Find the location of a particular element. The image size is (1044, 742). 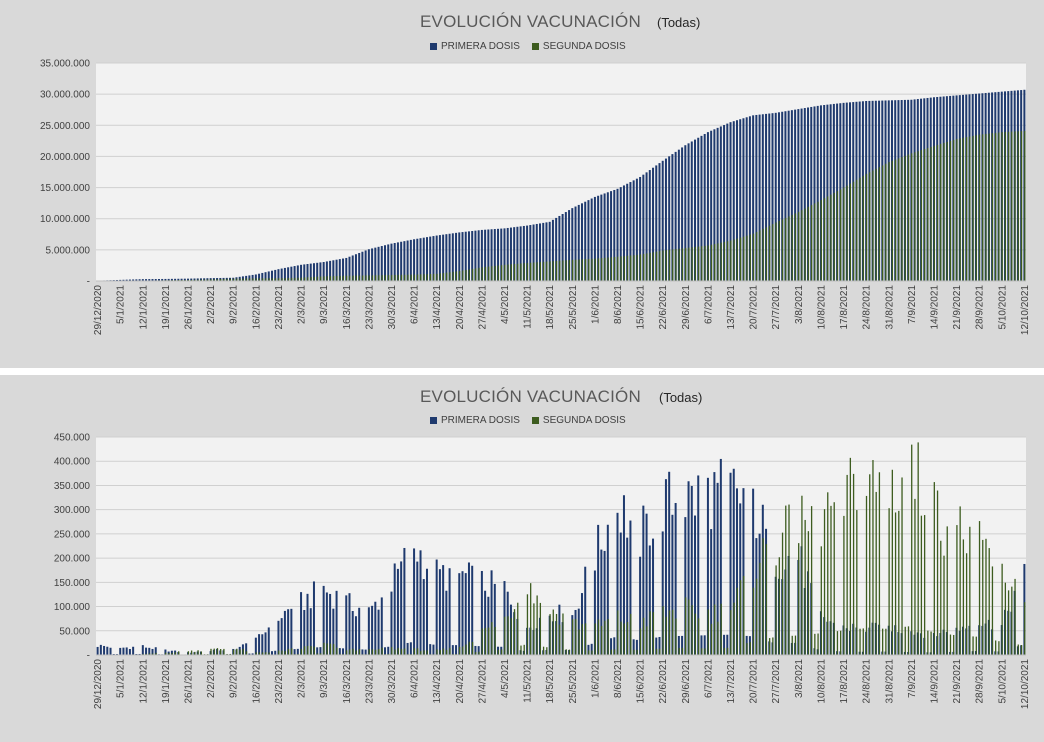

chart-title: EVOLUCIÓN VACUNACIÓN is located at coordinates (530, 396).